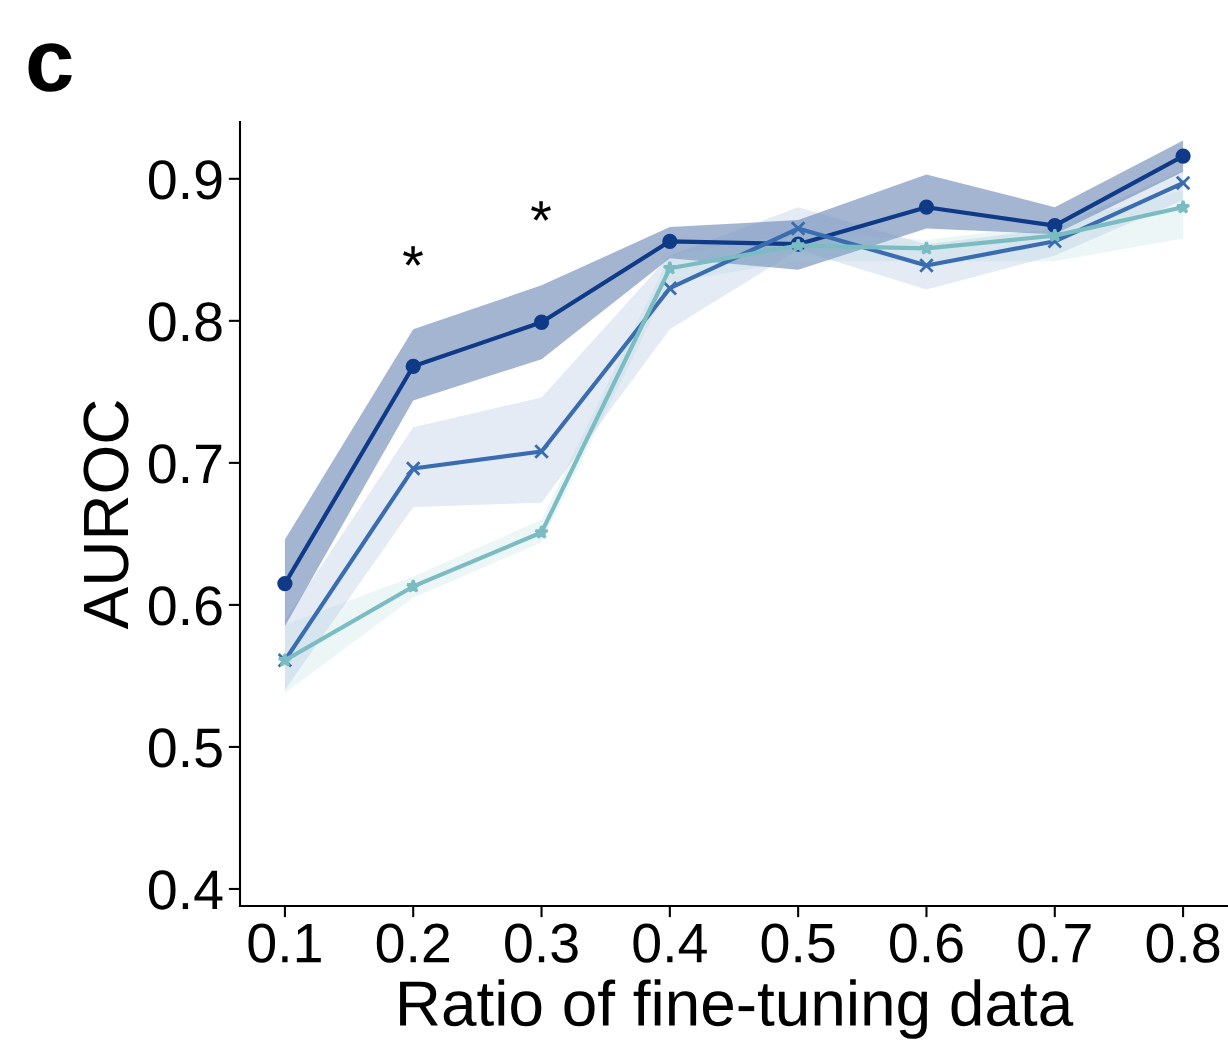 The image size is (1228, 1052). I want to click on y-tick-label: 0.7, so click(185, 464).